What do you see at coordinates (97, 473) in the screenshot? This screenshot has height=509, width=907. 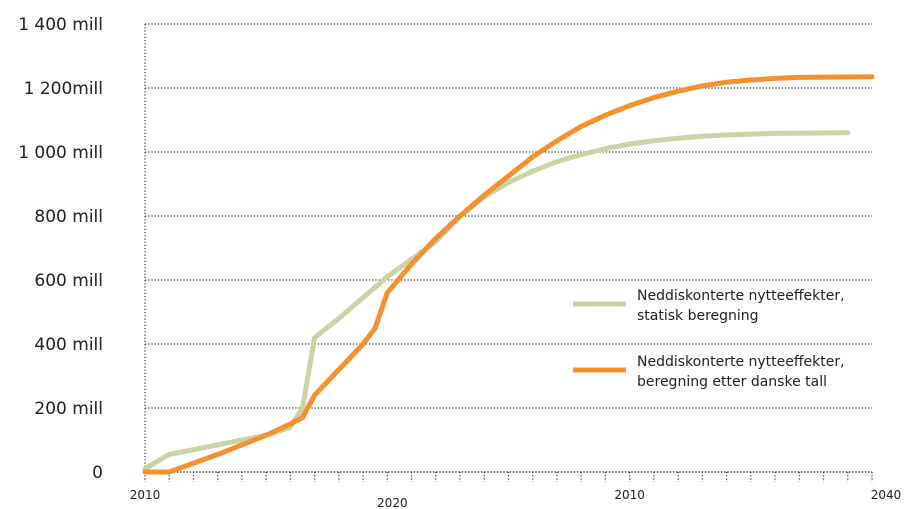 I see `y-tick-label: 0` at bounding box center [97, 473].